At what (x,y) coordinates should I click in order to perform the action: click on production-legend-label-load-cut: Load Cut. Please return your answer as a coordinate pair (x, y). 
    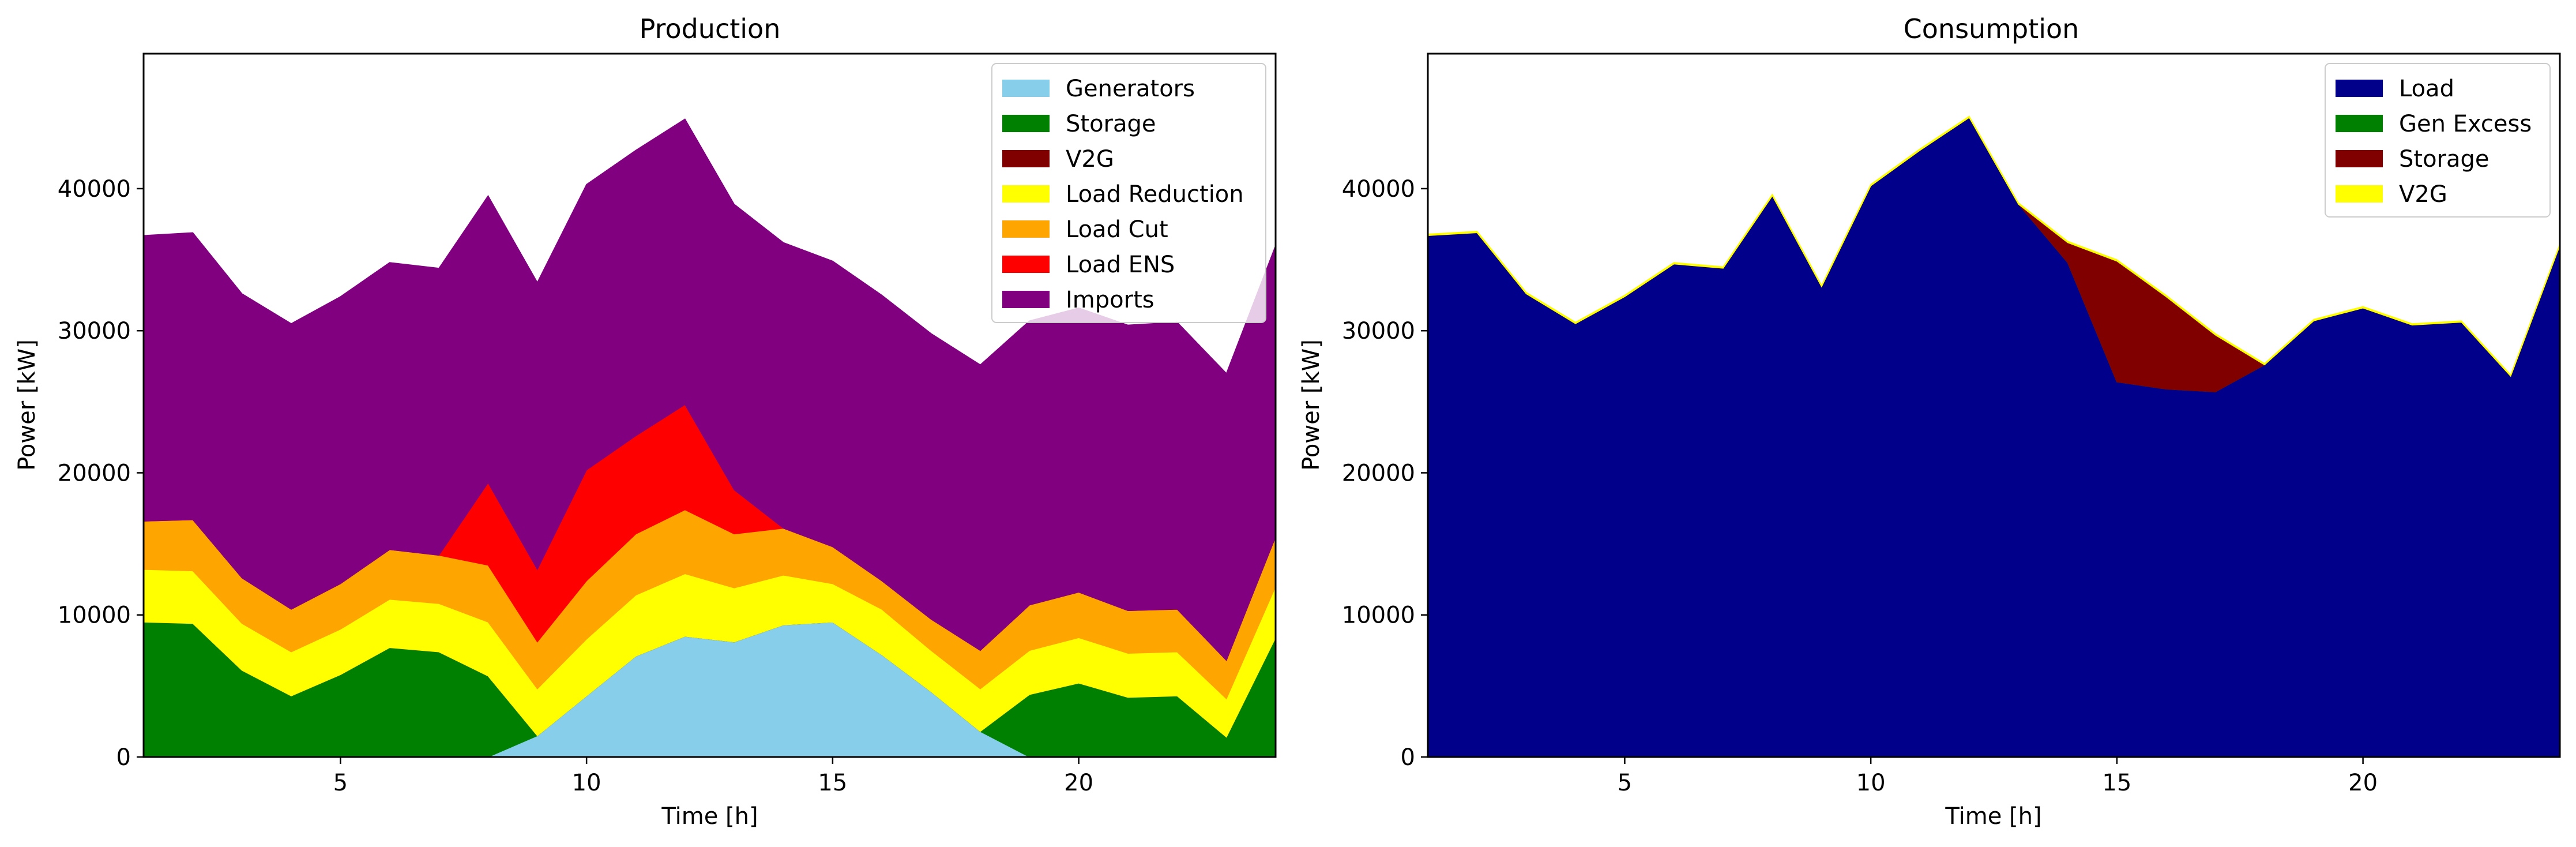
    Looking at the image, I should click on (1117, 230).